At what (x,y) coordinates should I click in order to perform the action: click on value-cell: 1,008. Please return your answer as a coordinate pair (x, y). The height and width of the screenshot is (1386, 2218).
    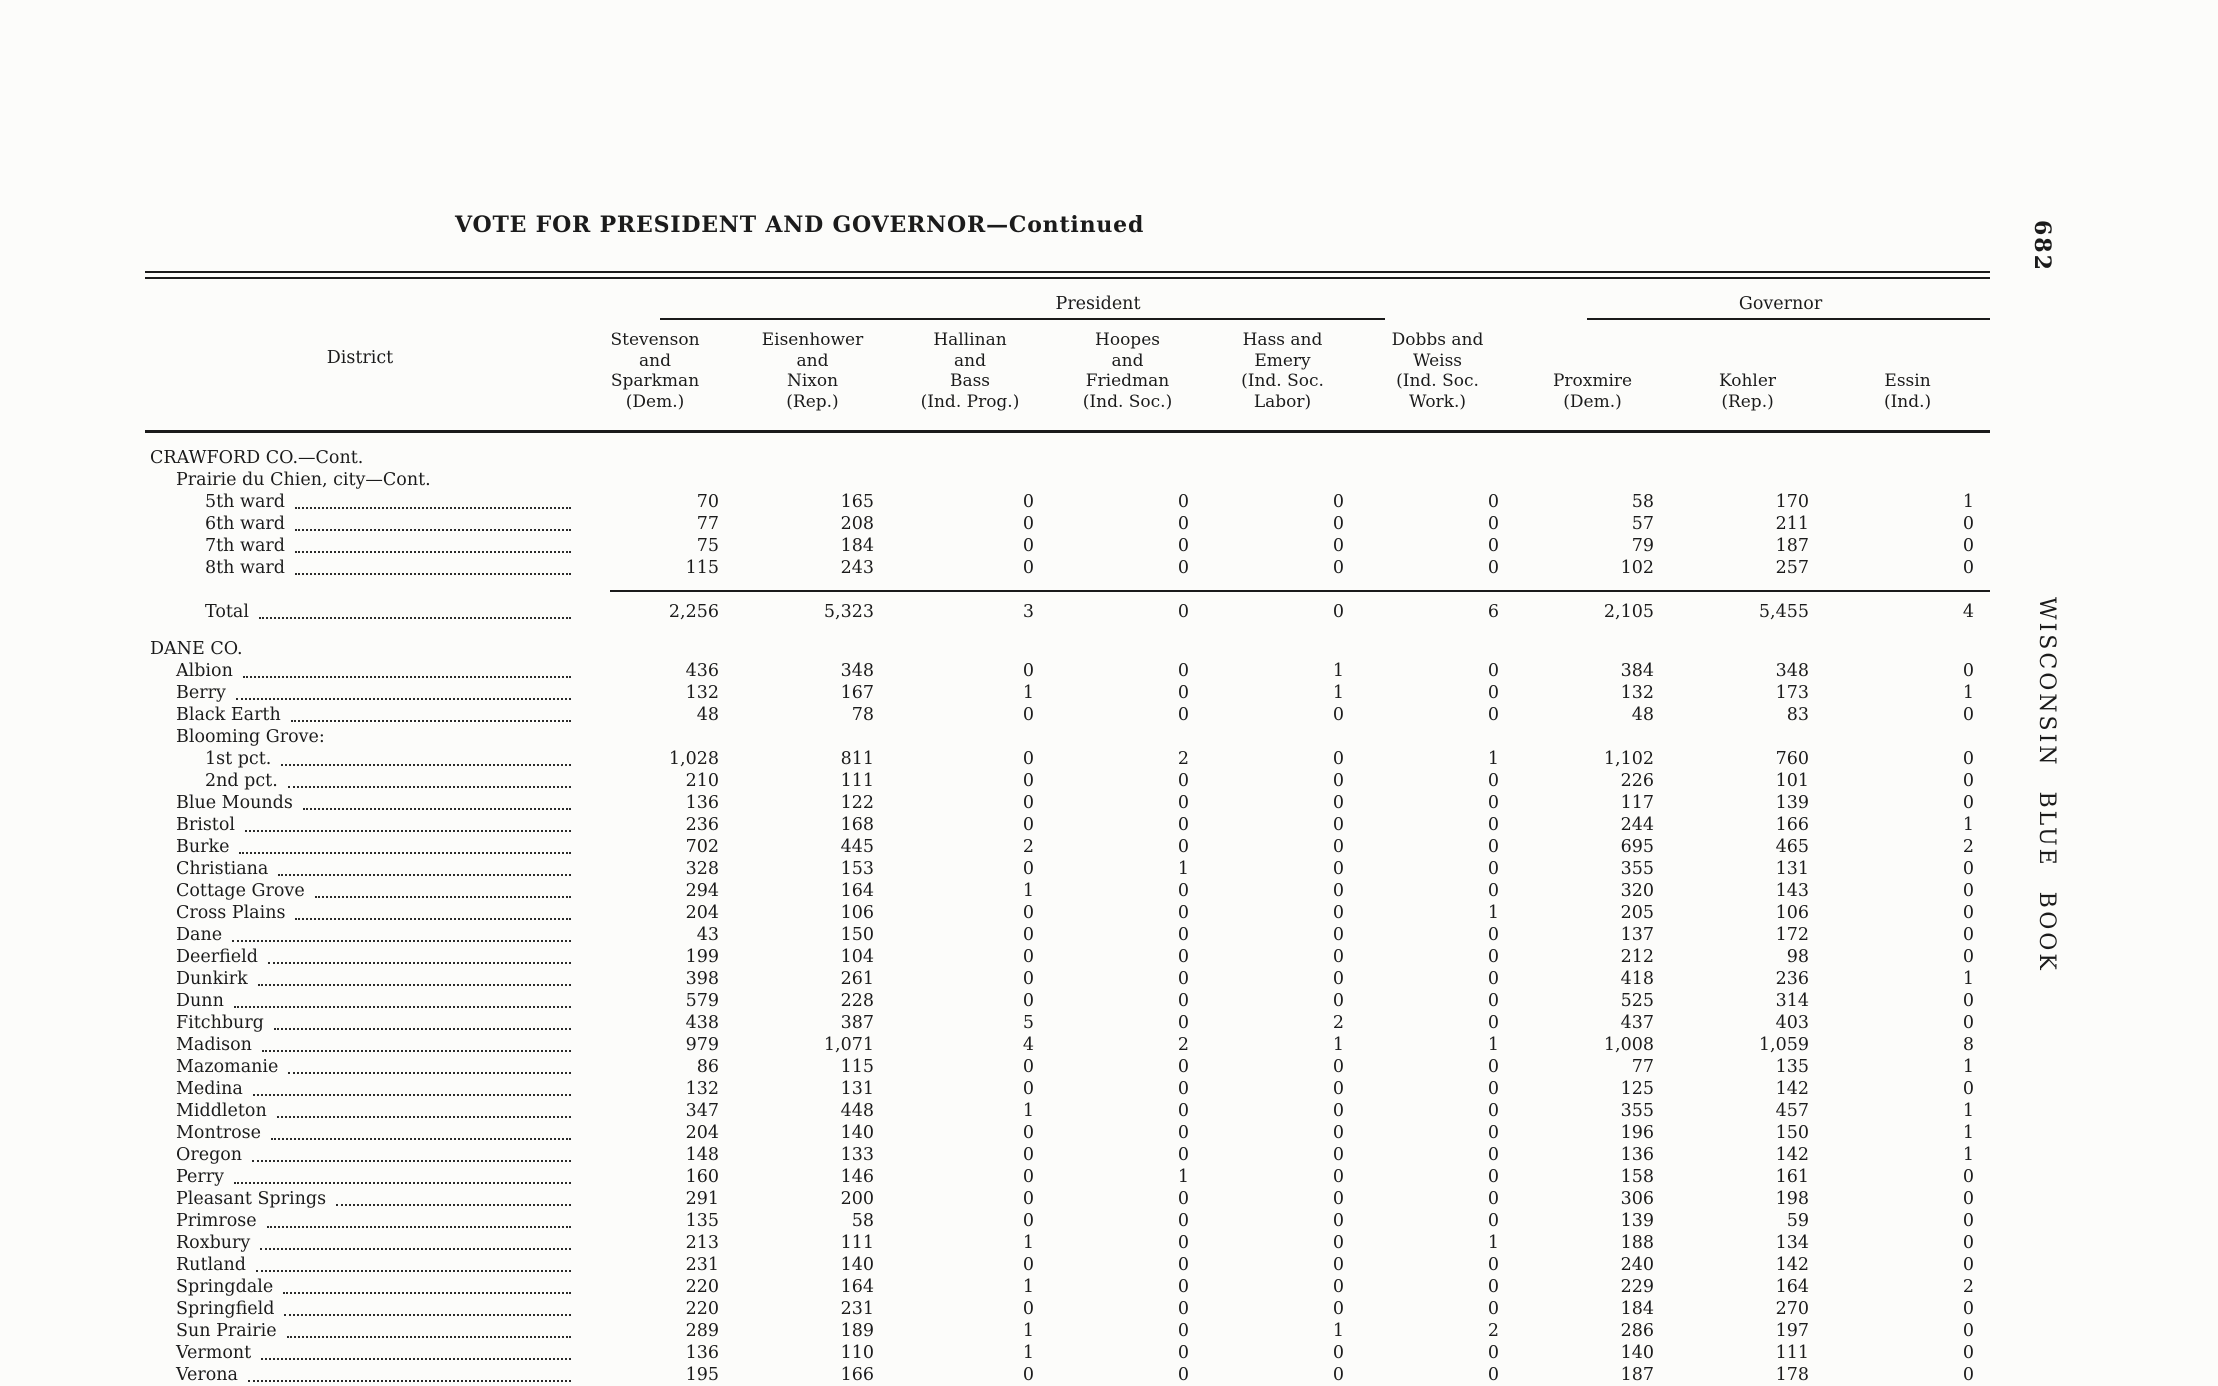
    Looking at the image, I should click on (1592, 1045).